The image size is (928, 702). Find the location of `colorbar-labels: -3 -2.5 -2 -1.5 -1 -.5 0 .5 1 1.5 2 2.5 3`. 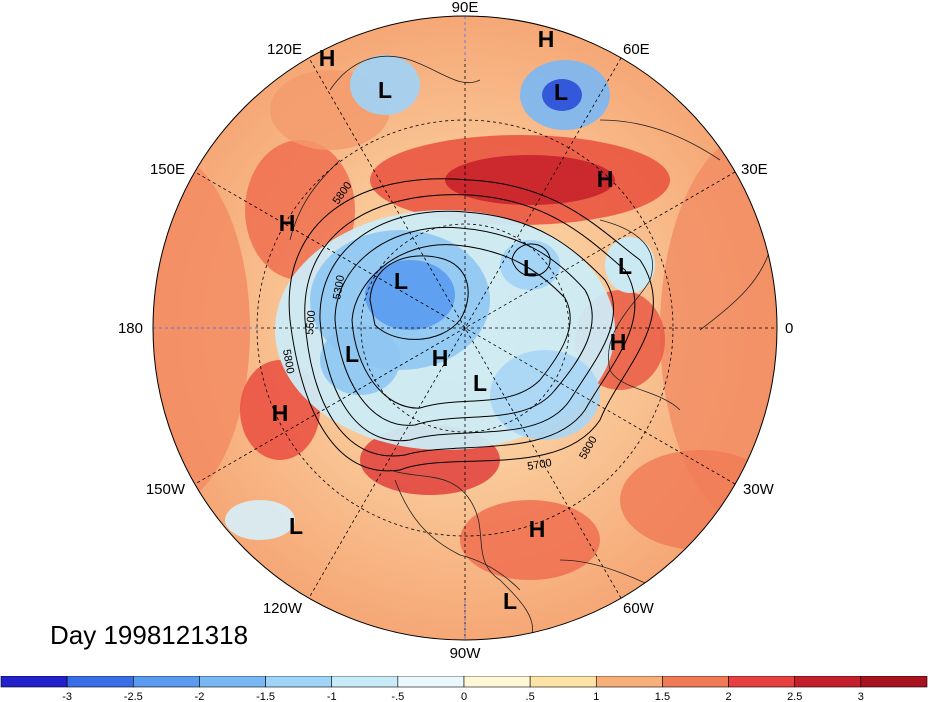

colorbar-labels: -3 -2.5 -2 -1.5 -1 -.5 0 .5 1 1.5 2 2.5 3 is located at coordinates (463, 696).